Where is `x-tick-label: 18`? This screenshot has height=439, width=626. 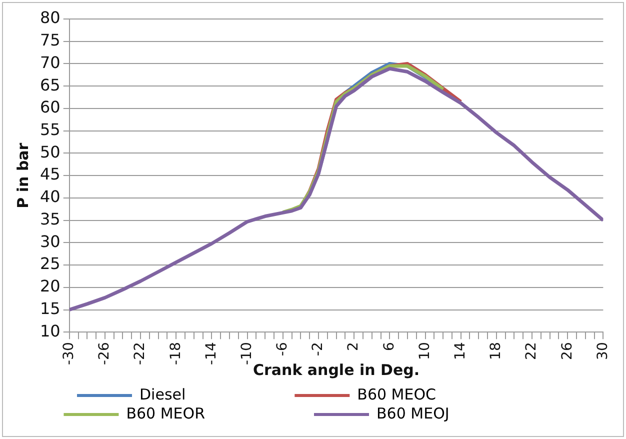 x-tick-label: 18 is located at coordinates (496, 351).